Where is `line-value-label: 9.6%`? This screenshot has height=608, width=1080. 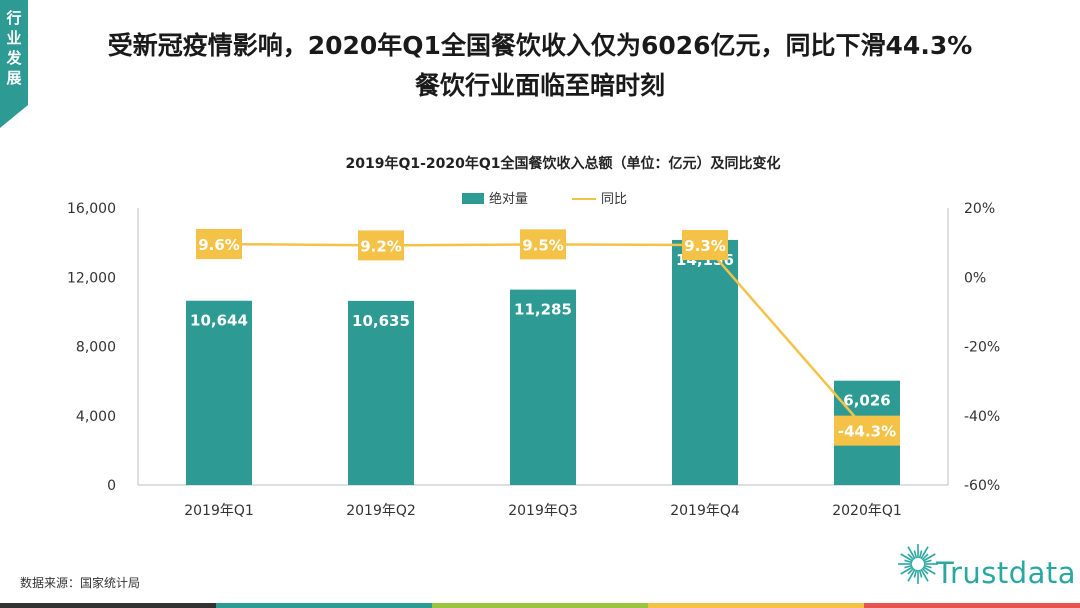
line-value-label: 9.6% is located at coordinates (219, 245).